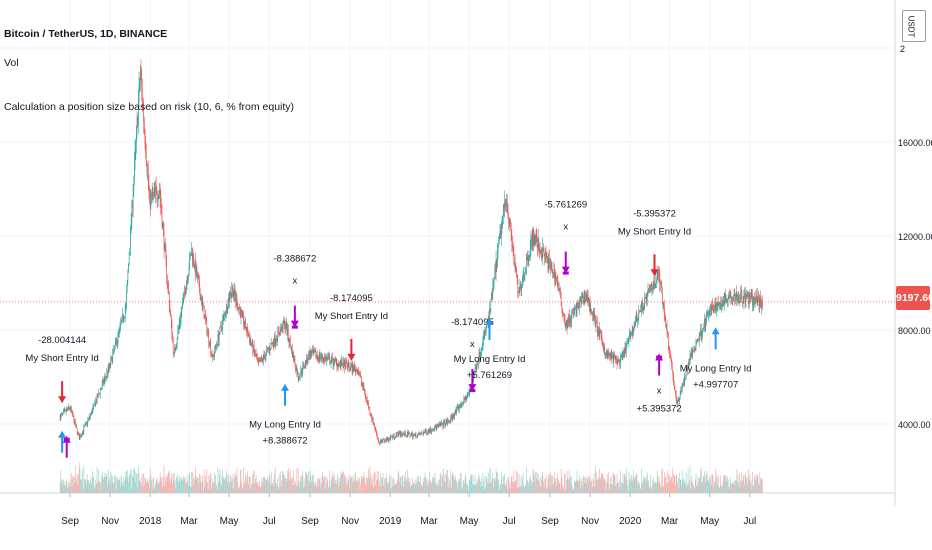 The height and width of the screenshot is (550, 932). Describe the element at coordinates (269, 521) in the screenshot. I see `x-tick-label: Jul` at that location.